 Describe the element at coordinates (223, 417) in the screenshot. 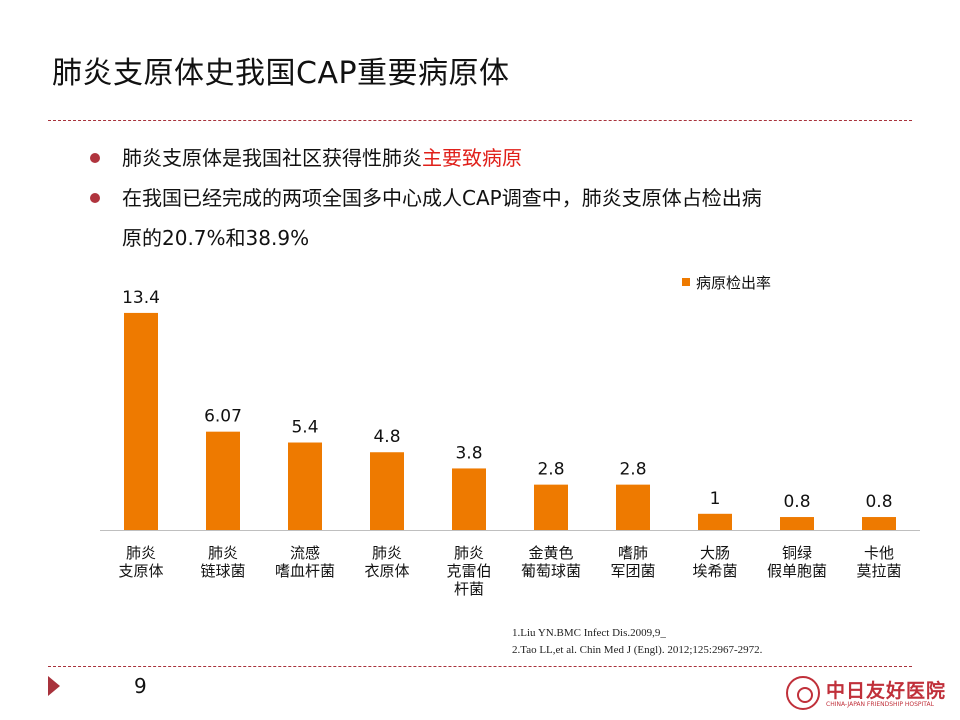

I see `data-label: 6.07` at that location.